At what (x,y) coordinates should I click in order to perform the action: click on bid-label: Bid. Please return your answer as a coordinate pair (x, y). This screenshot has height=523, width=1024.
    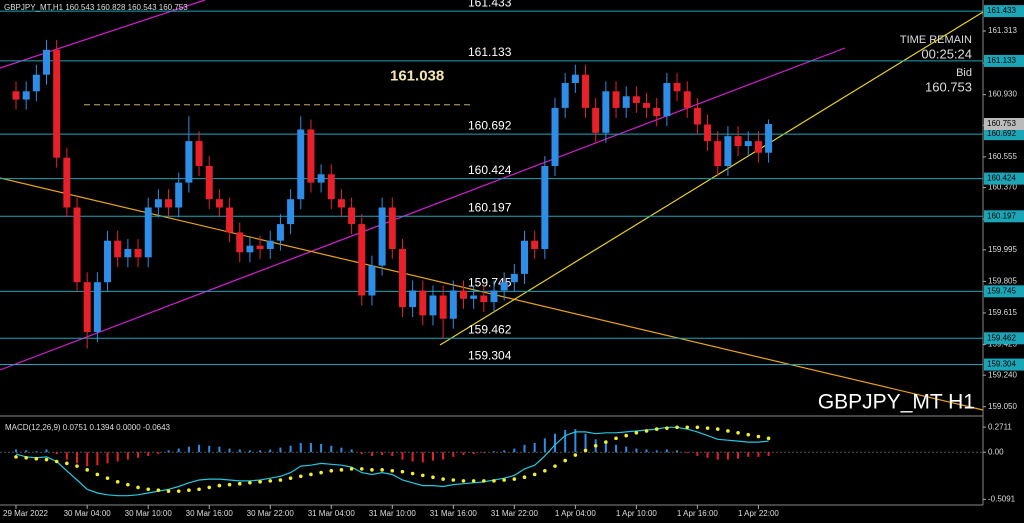
    Looking at the image, I should click on (964, 73).